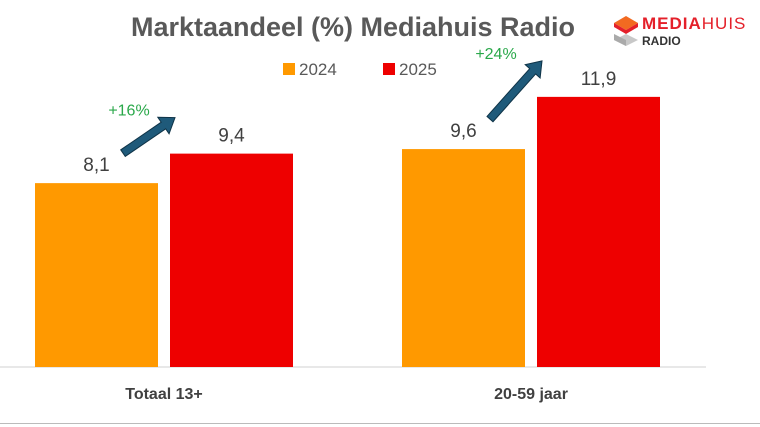  What do you see at coordinates (289, 69) in the screenshot?
I see `legend-swatch-2024` at bounding box center [289, 69].